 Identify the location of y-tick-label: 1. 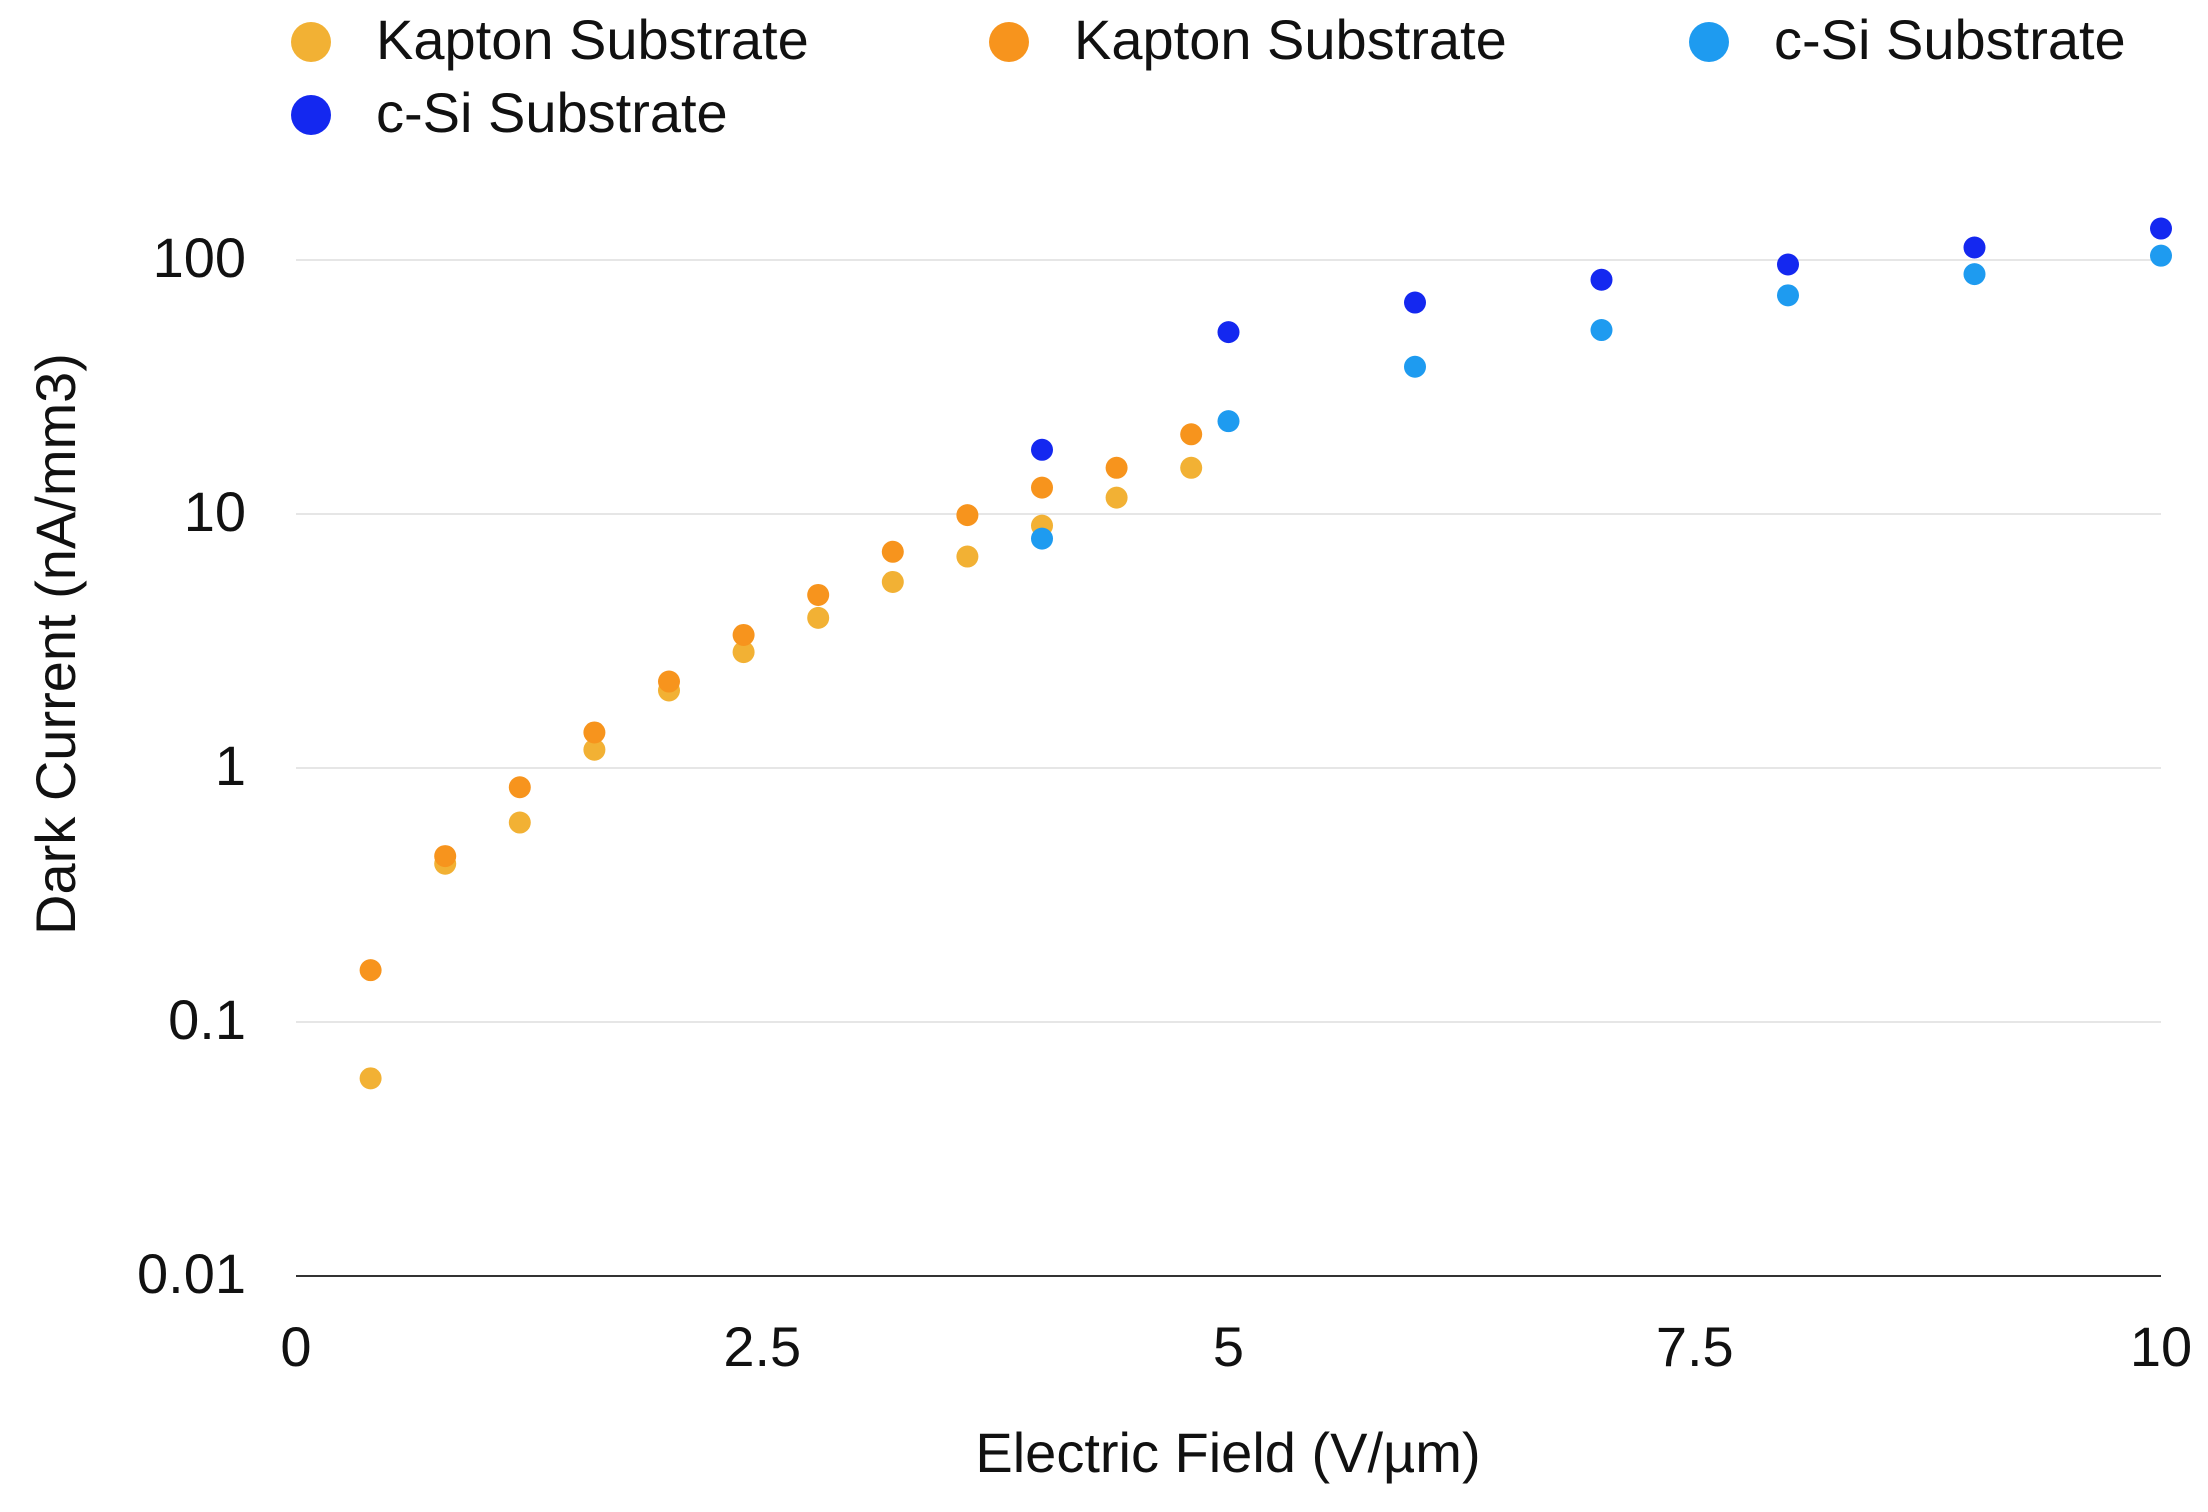
(230, 765).